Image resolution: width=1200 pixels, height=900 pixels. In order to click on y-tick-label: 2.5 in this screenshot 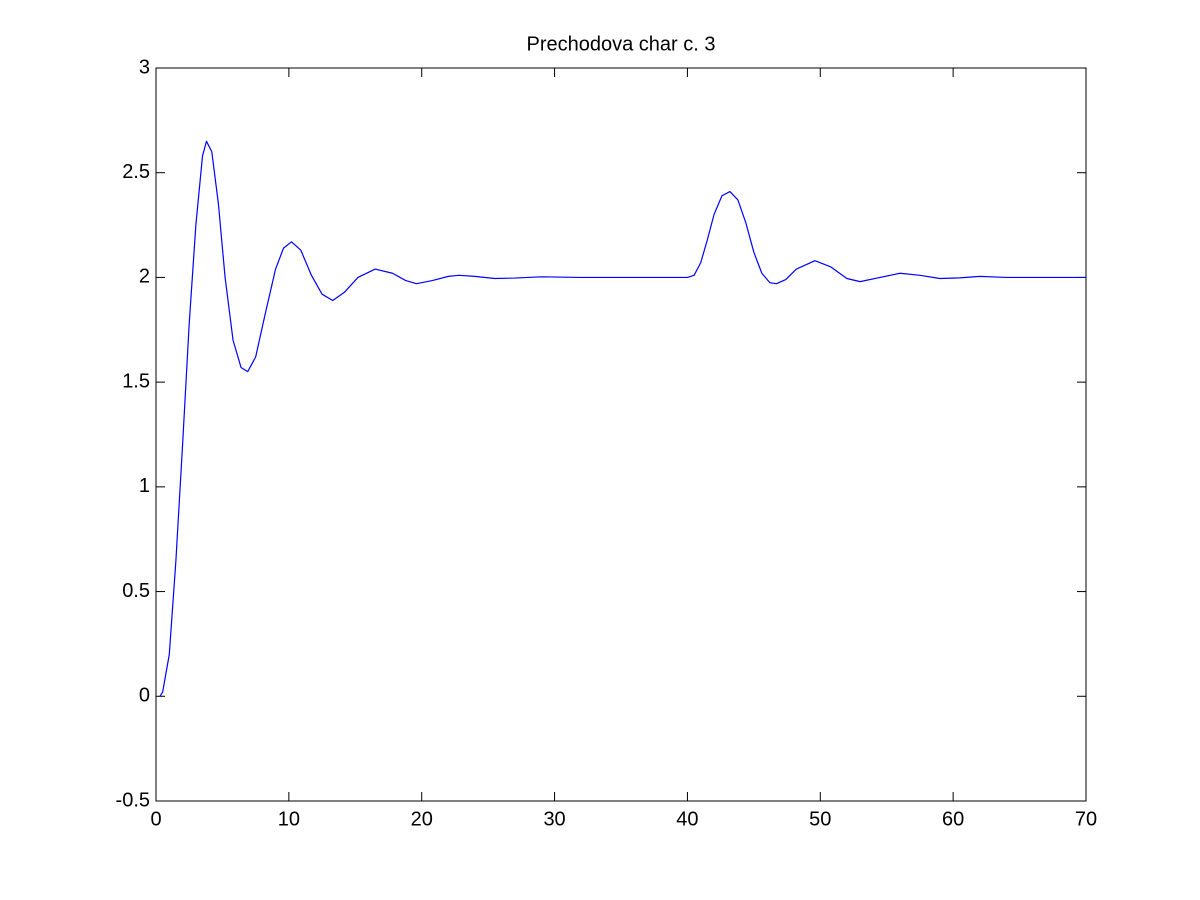, I will do `click(136, 172)`.